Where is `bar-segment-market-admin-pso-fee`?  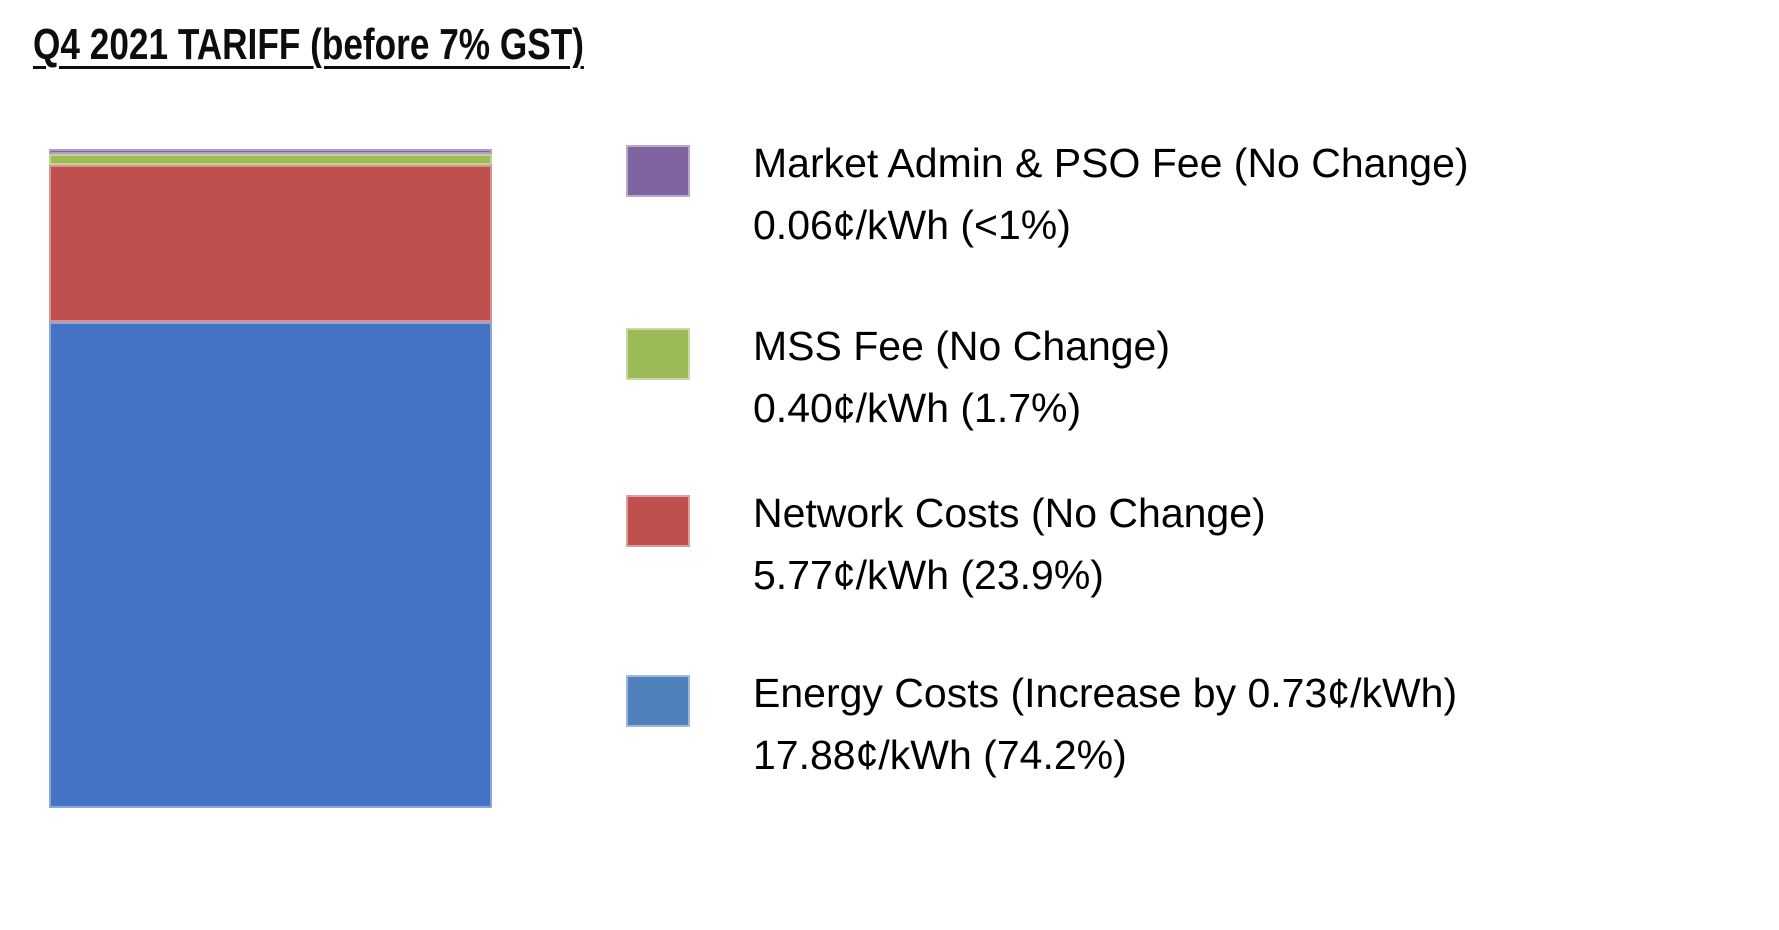 bar-segment-market-admin-pso-fee is located at coordinates (270, 151).